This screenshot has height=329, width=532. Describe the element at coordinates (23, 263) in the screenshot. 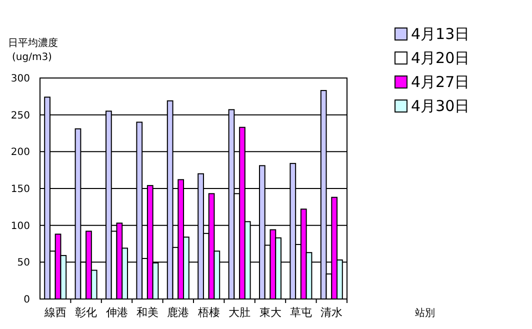

I see `y-tick-label: 50` at that location.